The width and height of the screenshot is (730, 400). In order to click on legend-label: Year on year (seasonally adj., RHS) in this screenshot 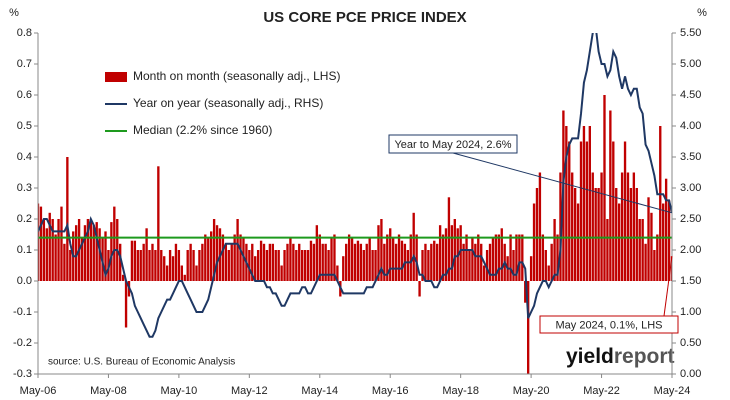, I will do `click(228, 103)`.